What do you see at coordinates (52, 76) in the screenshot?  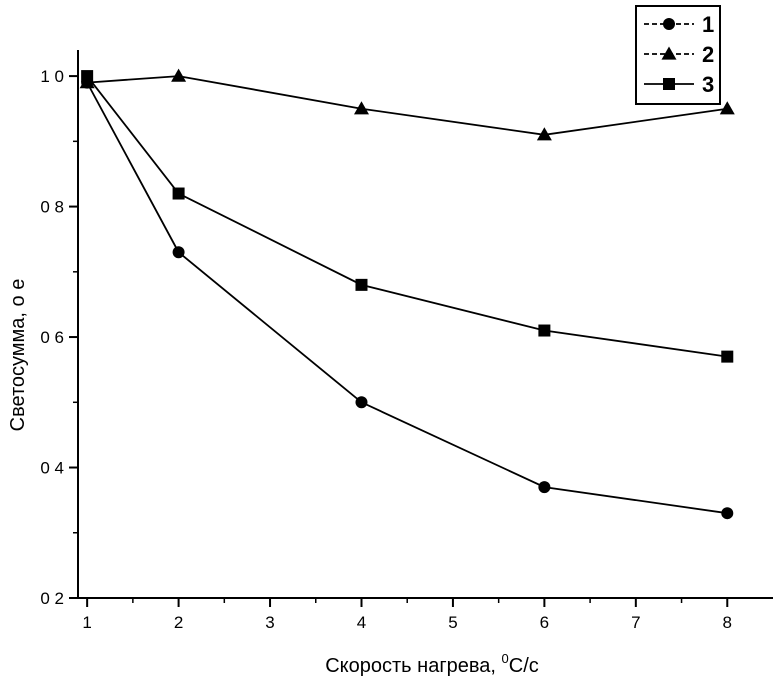 I see `y-tick-label: 1 0` at bounding box center [52, 76].